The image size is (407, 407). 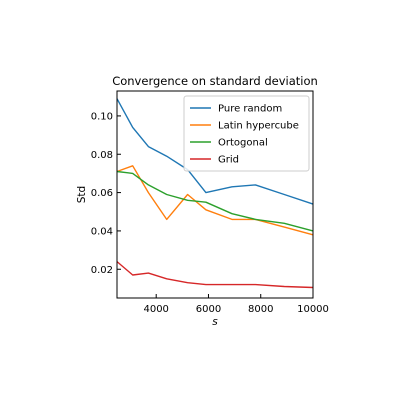 I want to click on x-tick-label: 8000, so click(x=260, y=309).